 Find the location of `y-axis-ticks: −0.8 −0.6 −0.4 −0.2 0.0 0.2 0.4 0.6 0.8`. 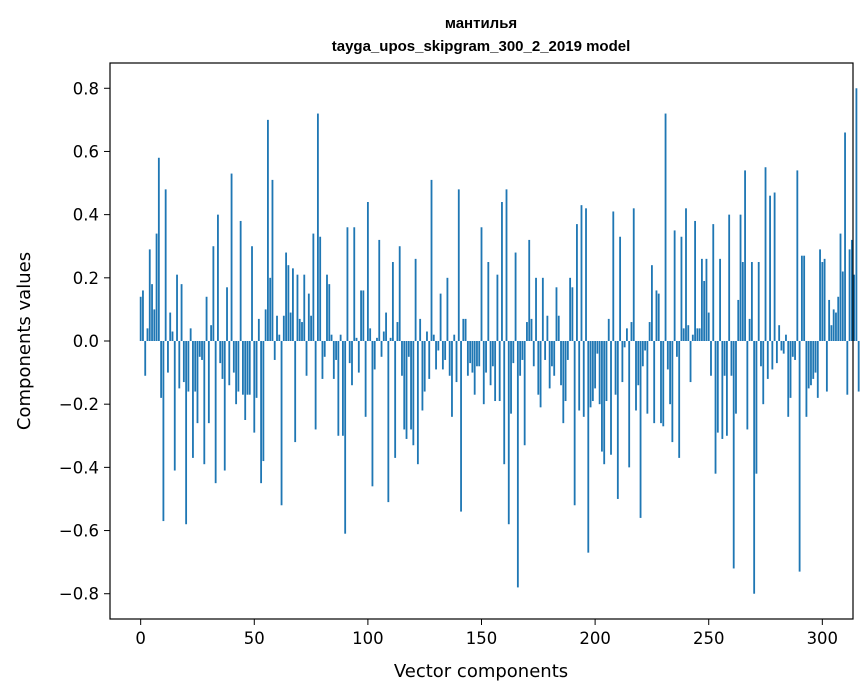

y-axis-ticks: −0.8 −0.6 −0.4 −0.2 0.0 0.2 0.4 0.6 0.8 is located at coordinates (84, 341).